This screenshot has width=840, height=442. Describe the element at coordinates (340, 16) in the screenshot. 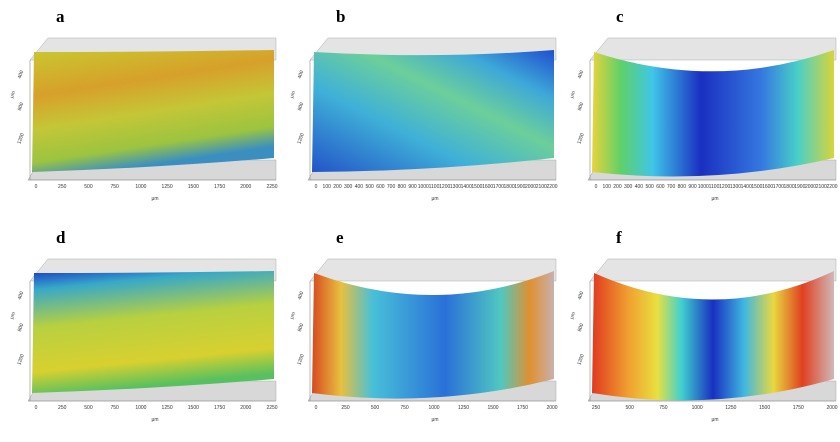

I see `panel-label: b` at that location.